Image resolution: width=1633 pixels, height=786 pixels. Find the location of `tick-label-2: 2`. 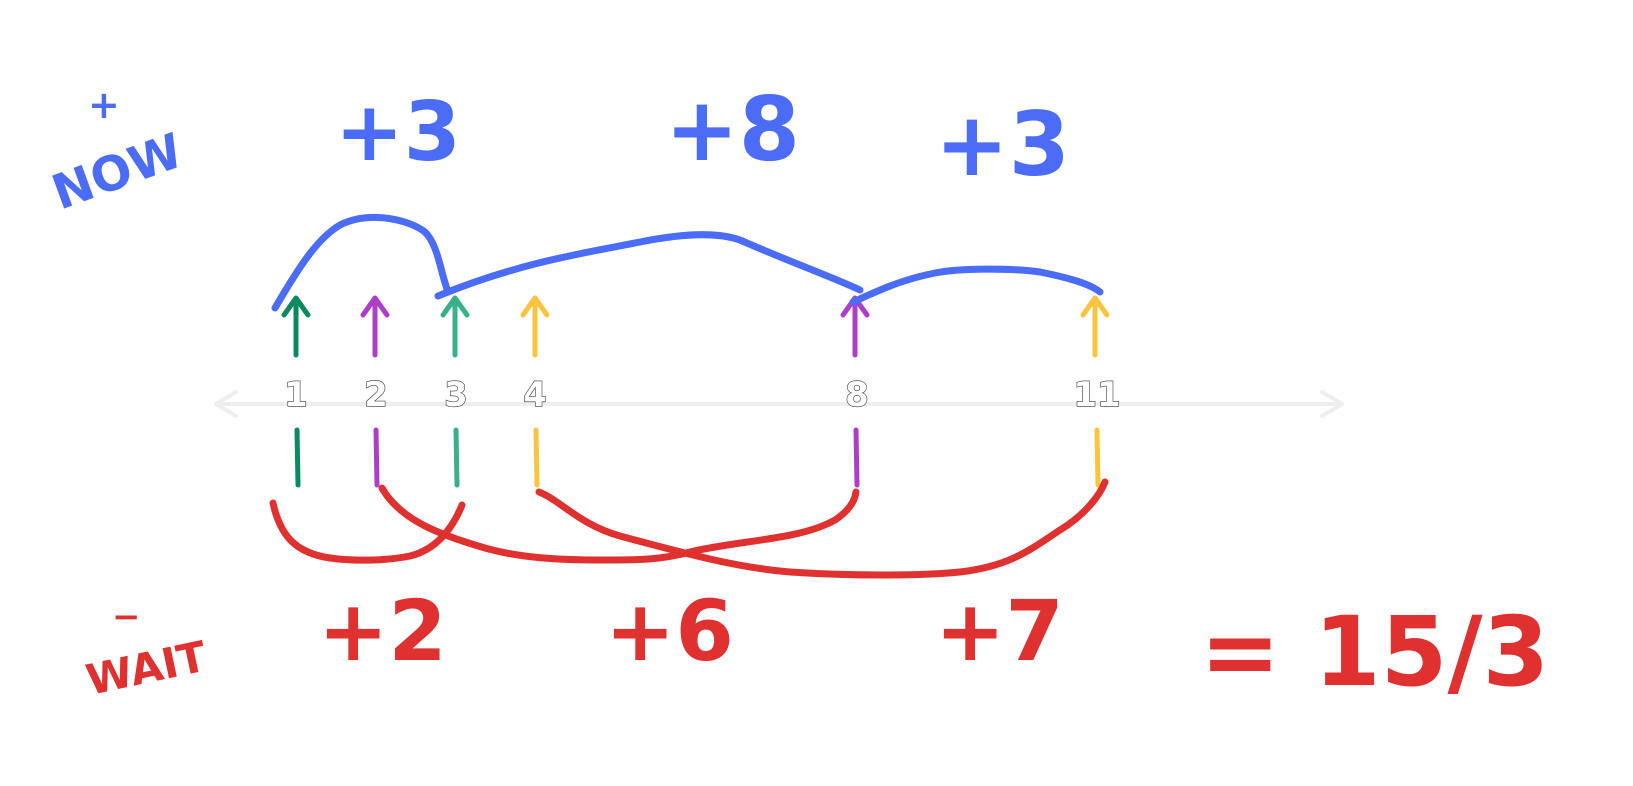

tick-label-2: 2 is located at coordinates (376, 395).